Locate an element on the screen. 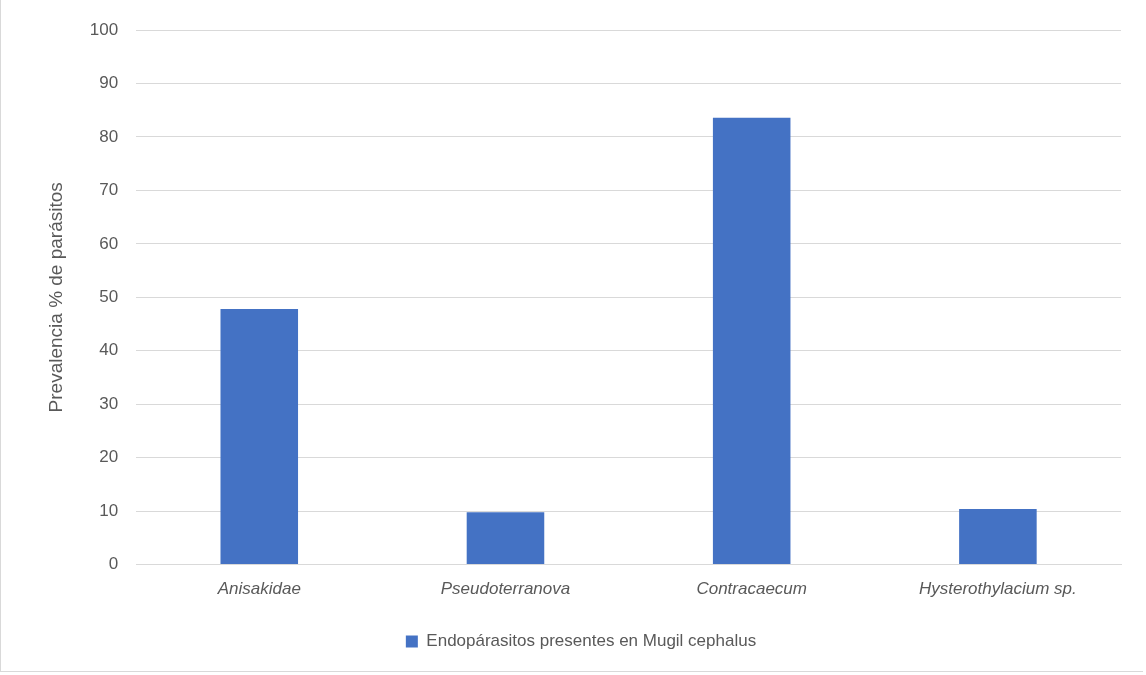 The width and height of the screenshot is (1146, 675). y-tick-label: 0 is located at coordinates (113, 564).